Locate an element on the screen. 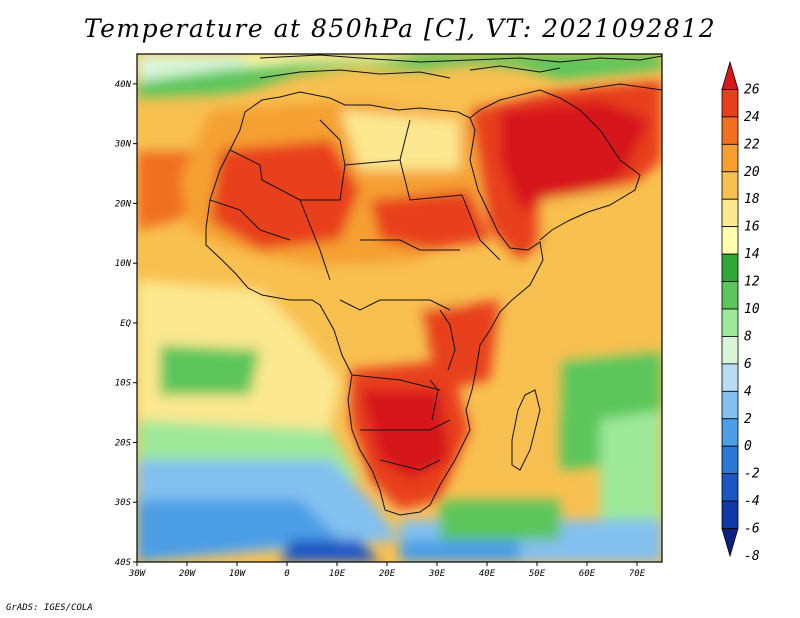 The width and height of the screenshot is (800, 618). lon-label: 10W is located at coordinates (238, 574).